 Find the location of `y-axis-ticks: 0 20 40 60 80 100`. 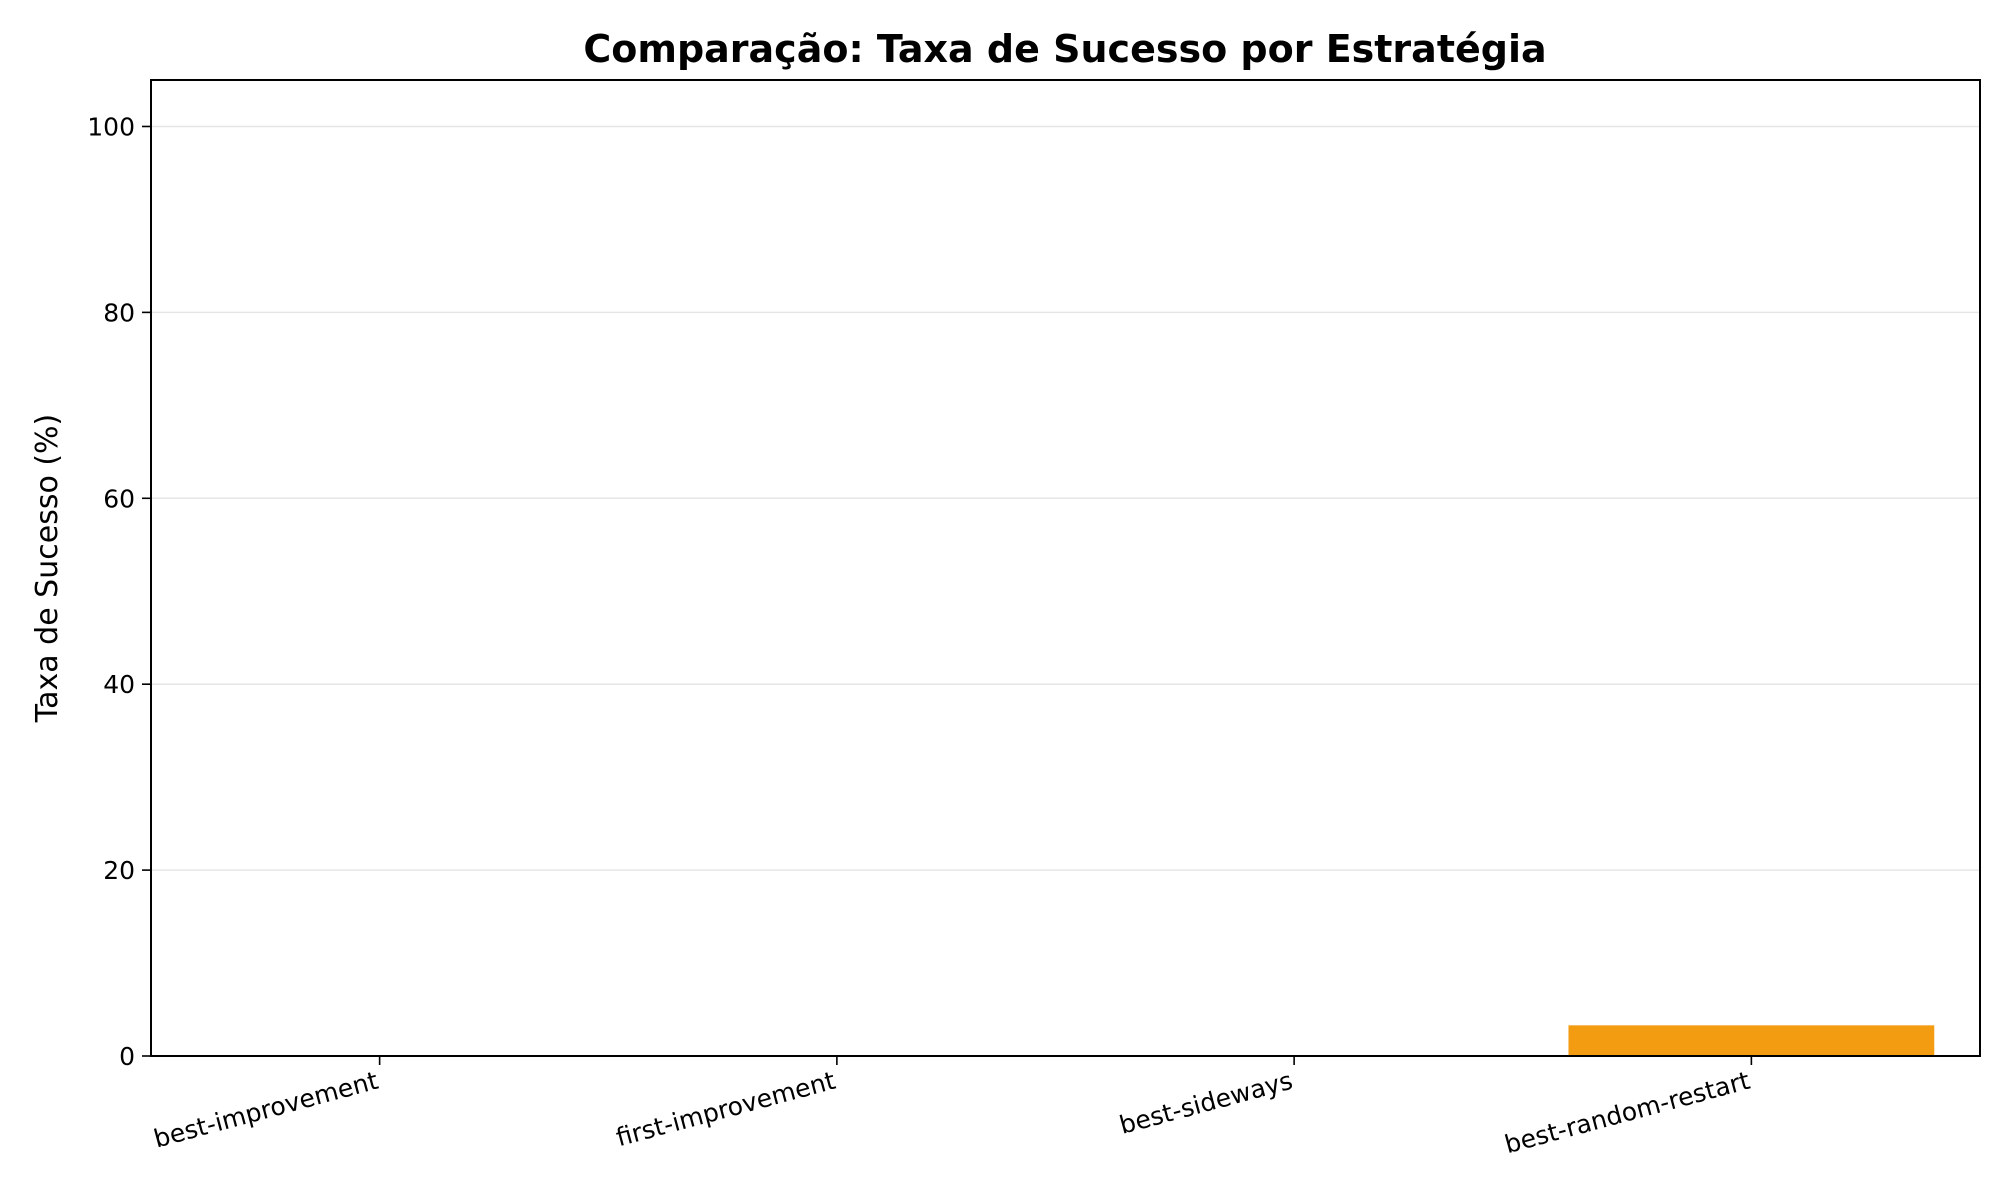

y-axis-ticks: 0 20 40 60 80 100 is located at coordinates (119, 591).